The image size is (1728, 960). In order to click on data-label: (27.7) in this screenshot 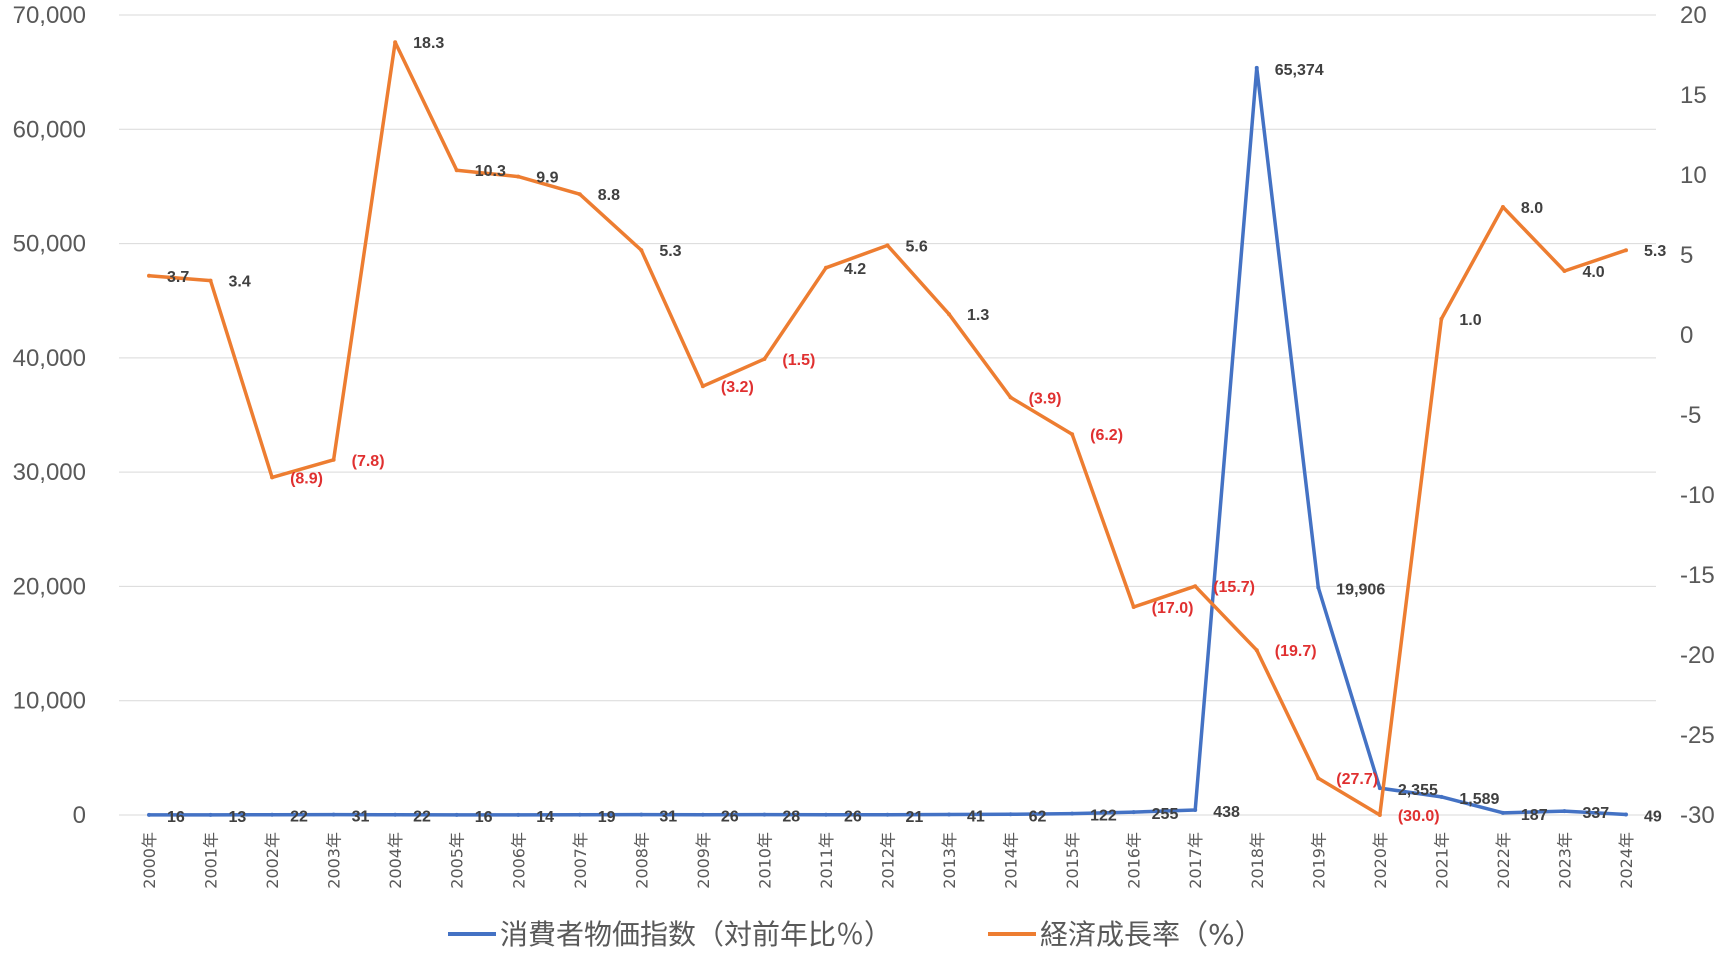, I will do `click(1357, 779)`.